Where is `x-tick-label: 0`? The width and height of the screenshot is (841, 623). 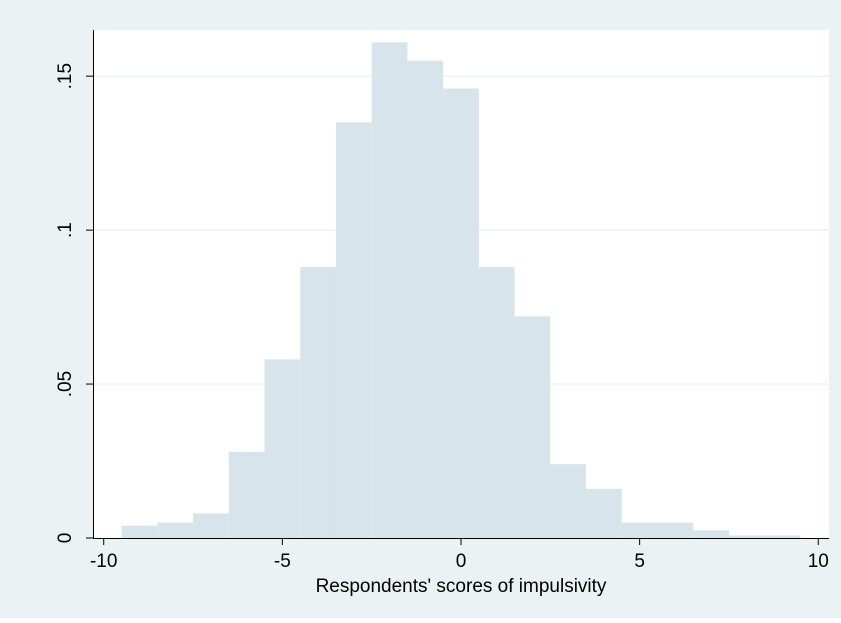
x-tick-label: 0 is located at coordinates (461, 561).